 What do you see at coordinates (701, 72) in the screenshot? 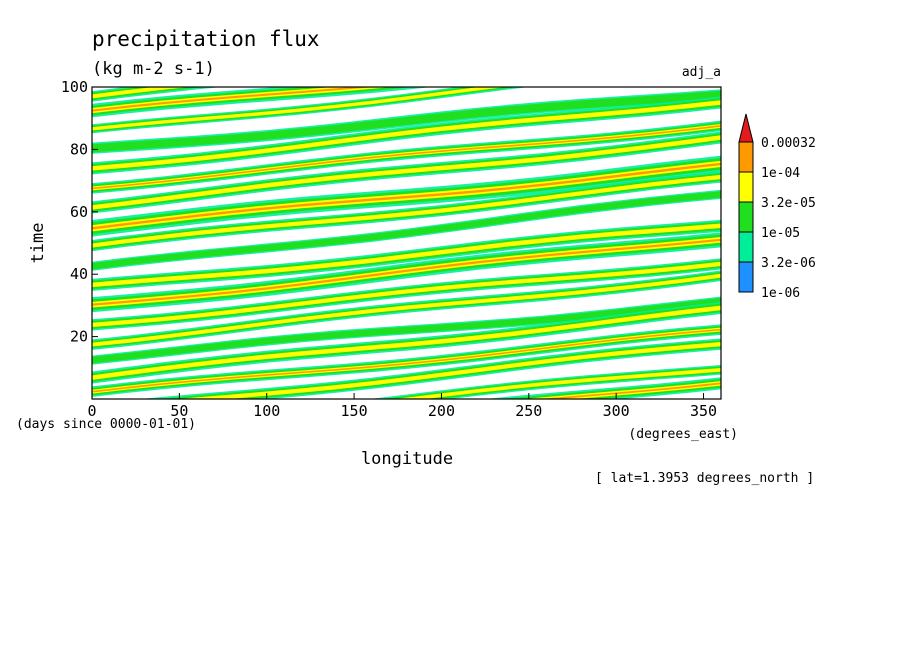
I see `run-label: adj_a` at bounding box center [701, 72].